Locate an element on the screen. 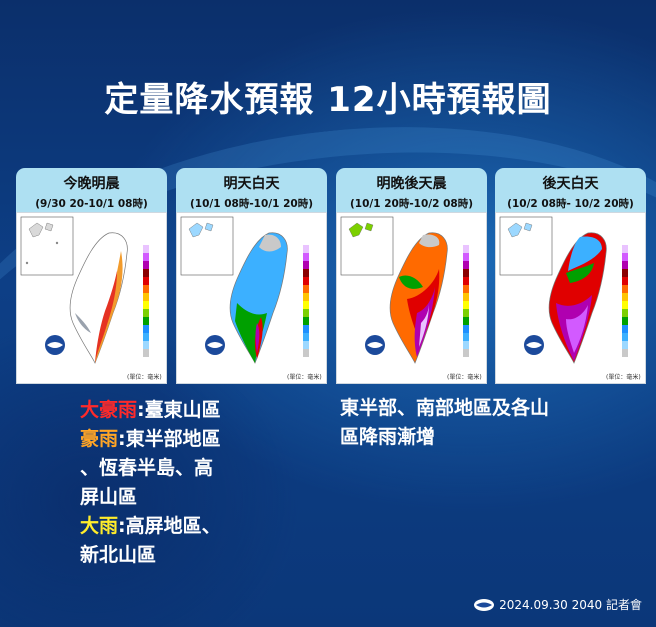  heavy-rain-text-cont: 新北山區 is located at coordinates (118, 555).